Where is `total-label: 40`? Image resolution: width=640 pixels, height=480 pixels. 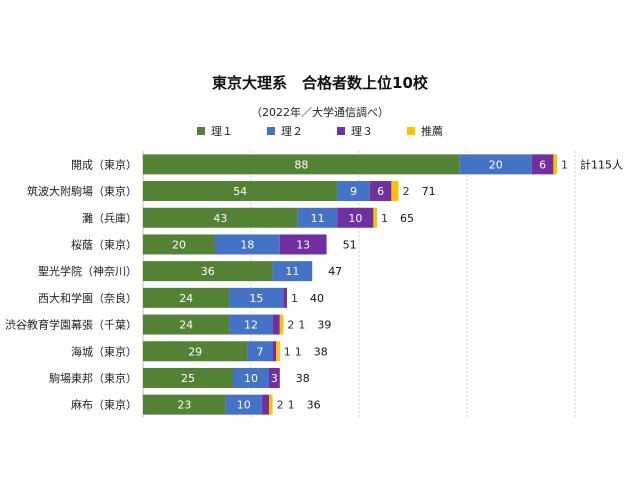 total-label: 40 is located at coordinates (317, 298).